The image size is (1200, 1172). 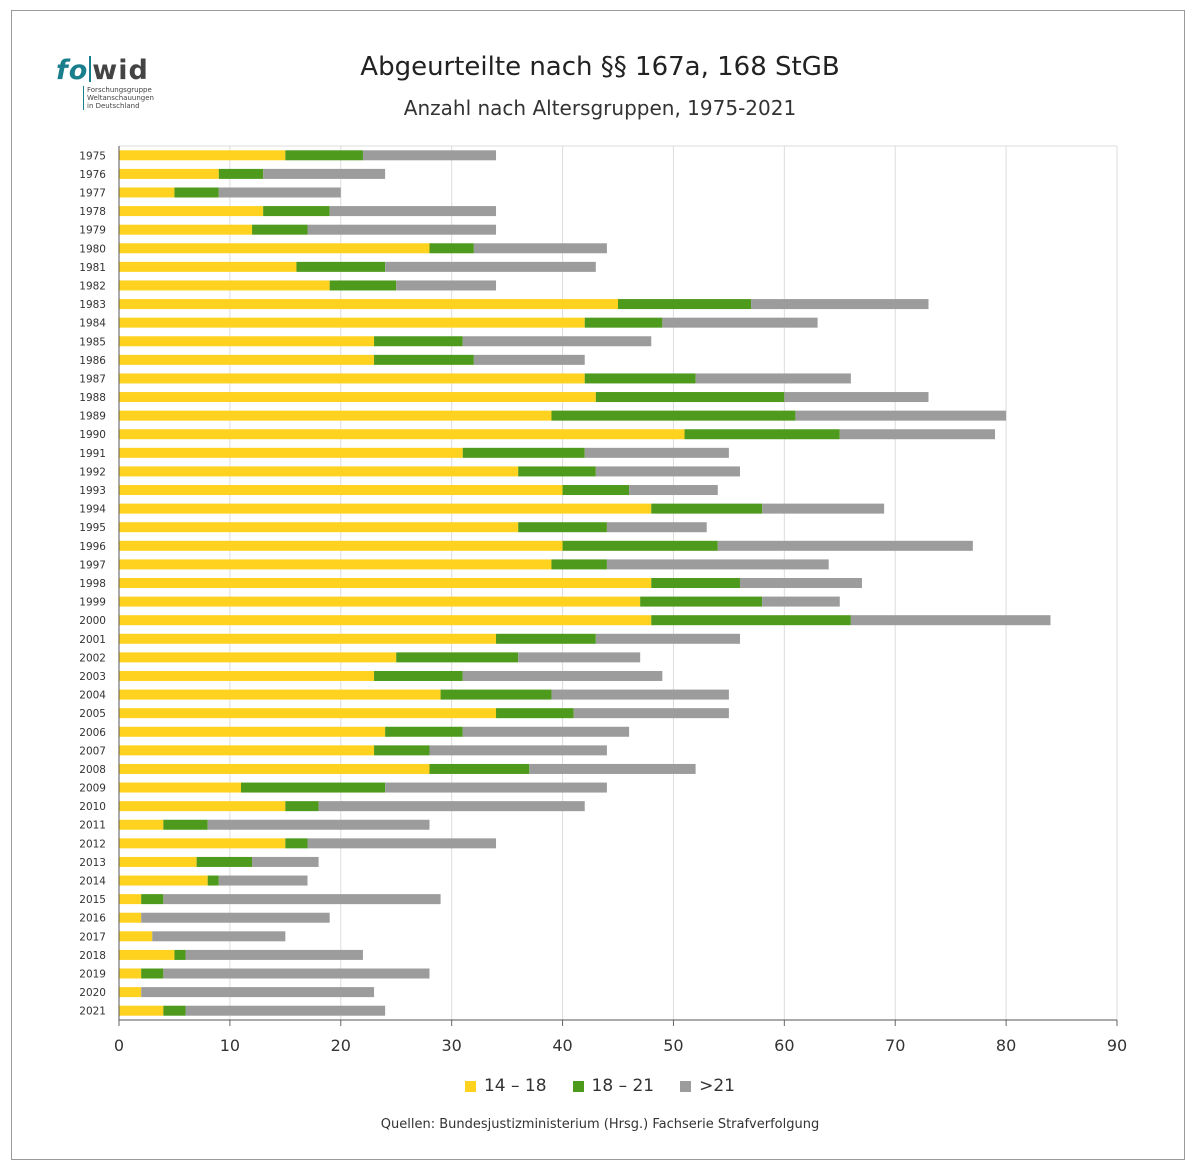 What do you see at coordinates (92, 770) in the screenshot?
I see `y-category-label: 2008` at bounding box center [92, 770].